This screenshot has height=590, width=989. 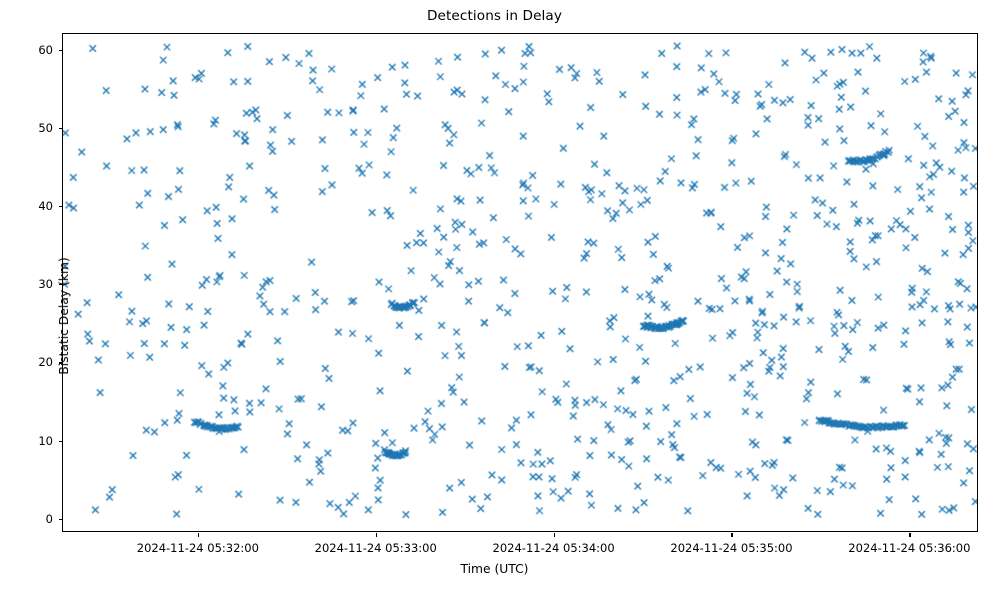 I want to click on x-tick-label: 2024-11-24 05:32:00, so click(x=197, y=548).